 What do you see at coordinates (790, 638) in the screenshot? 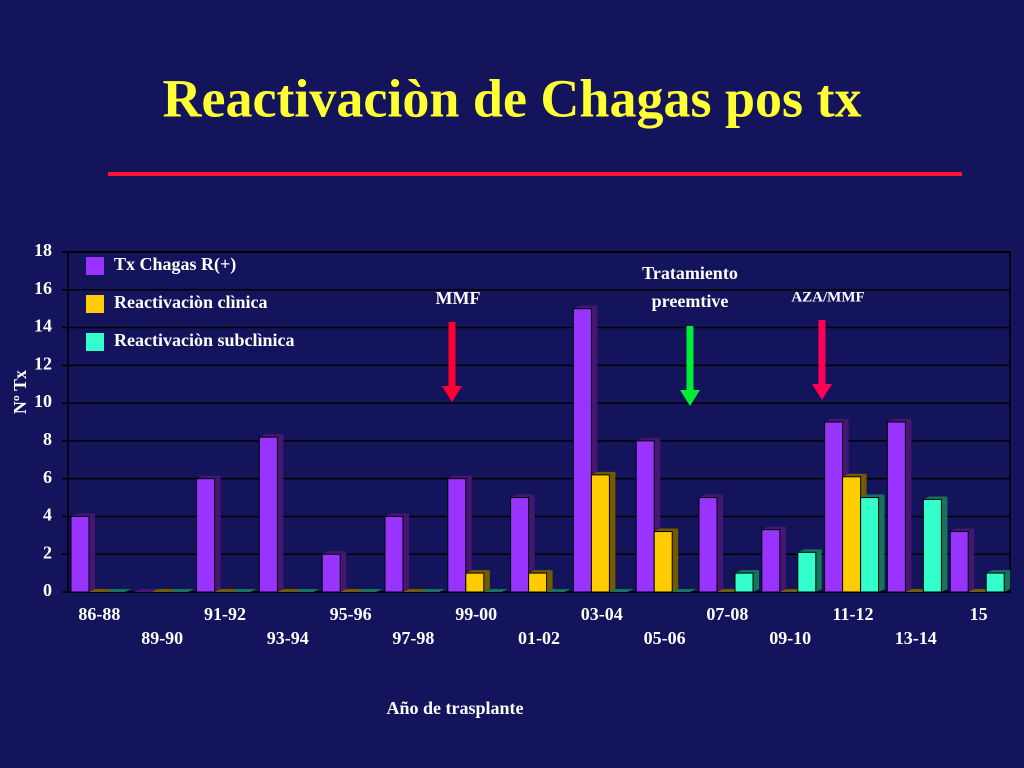
I see `x-tick-label: 09-10` at bounding box center [790, 638].